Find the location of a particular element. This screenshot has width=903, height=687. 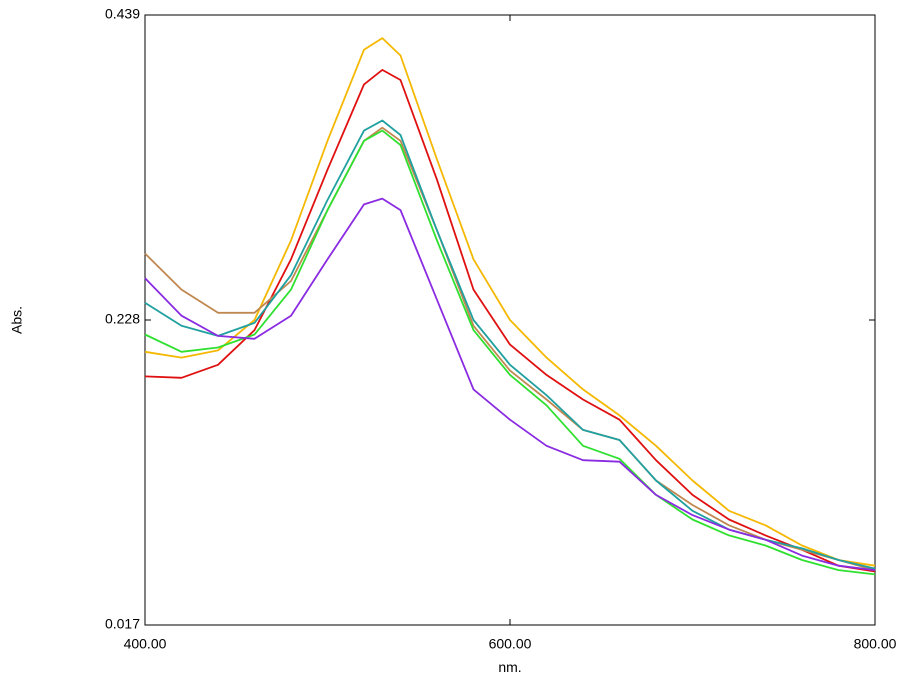

y-tick-label: 0.228 is located at coordinates (122, 319).